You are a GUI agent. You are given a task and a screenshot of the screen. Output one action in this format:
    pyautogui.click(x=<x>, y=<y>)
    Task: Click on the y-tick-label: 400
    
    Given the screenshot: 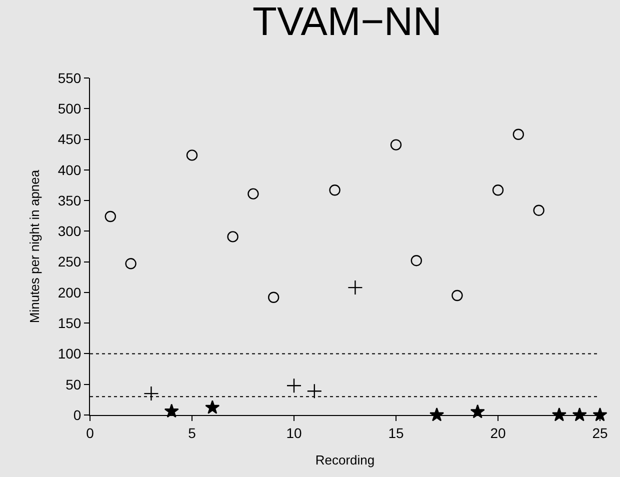 What is the action you would take?
    pyautogui.click(x=70, y=170)
    